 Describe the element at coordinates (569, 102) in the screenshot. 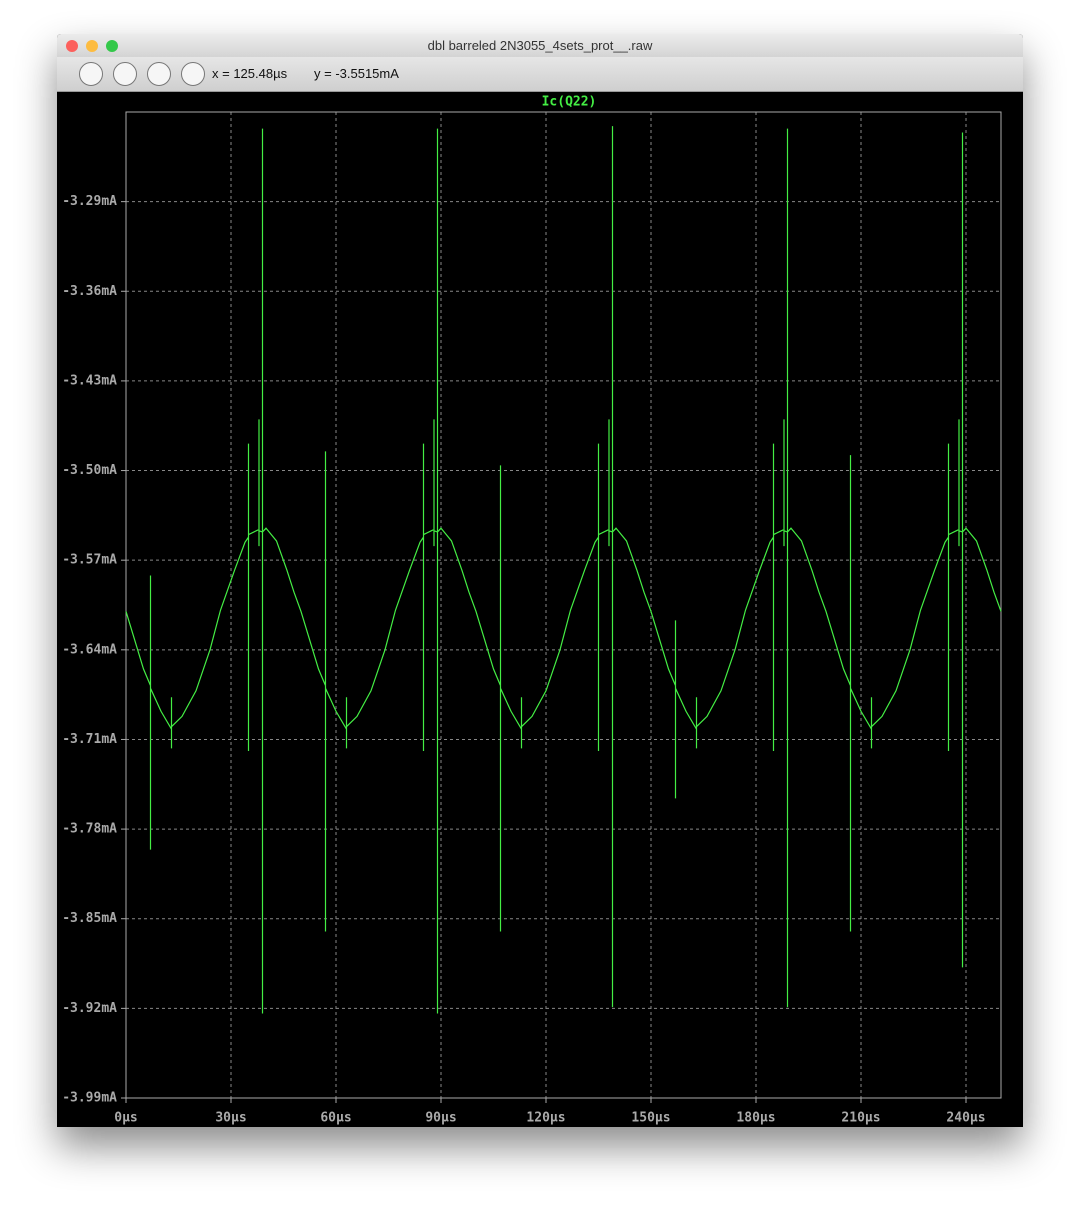

I see `trace-title: Ic(Q22)` at that location.